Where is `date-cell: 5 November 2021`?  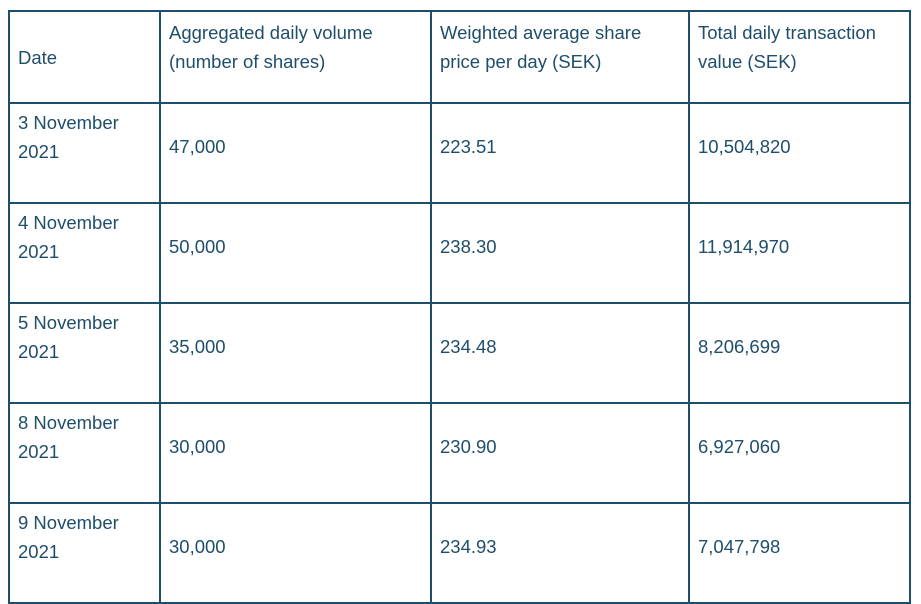 date-cell: 5 November 2021 is located at coordinates (84, 353).